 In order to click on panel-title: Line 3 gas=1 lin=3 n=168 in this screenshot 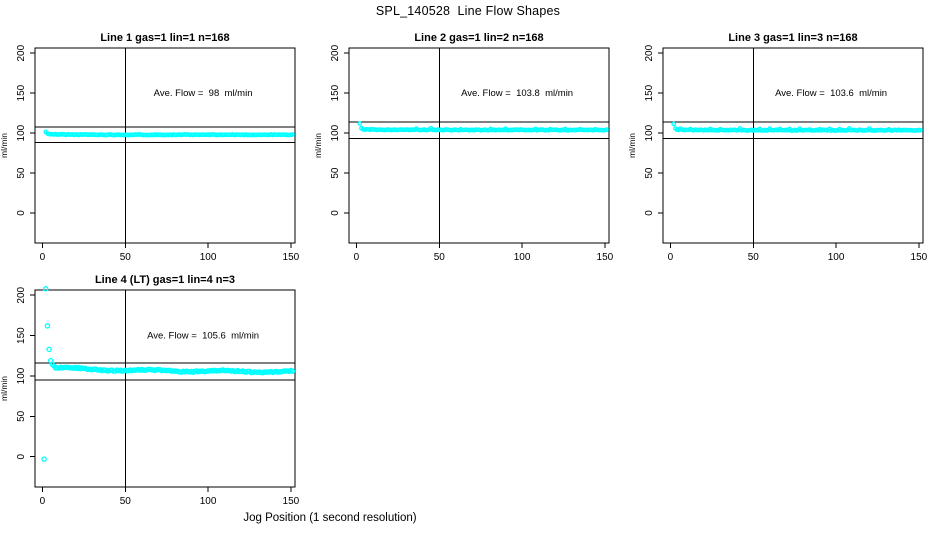, I will do `click(792, 38)`.